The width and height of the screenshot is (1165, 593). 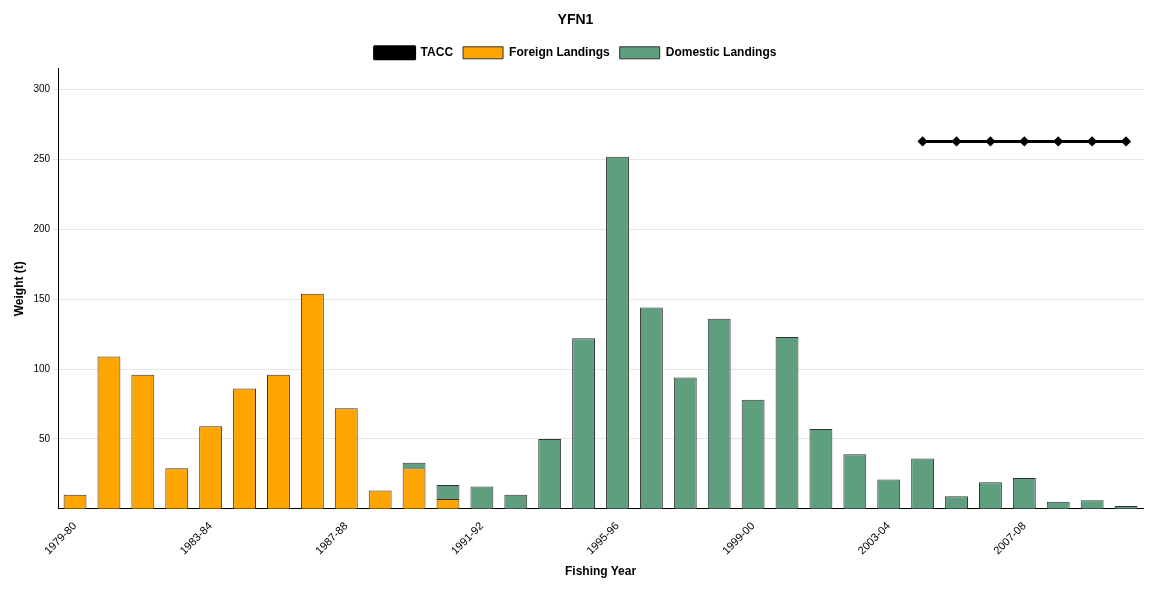 I want to click on y-tick-label: 50, so click(x=44, y=438).